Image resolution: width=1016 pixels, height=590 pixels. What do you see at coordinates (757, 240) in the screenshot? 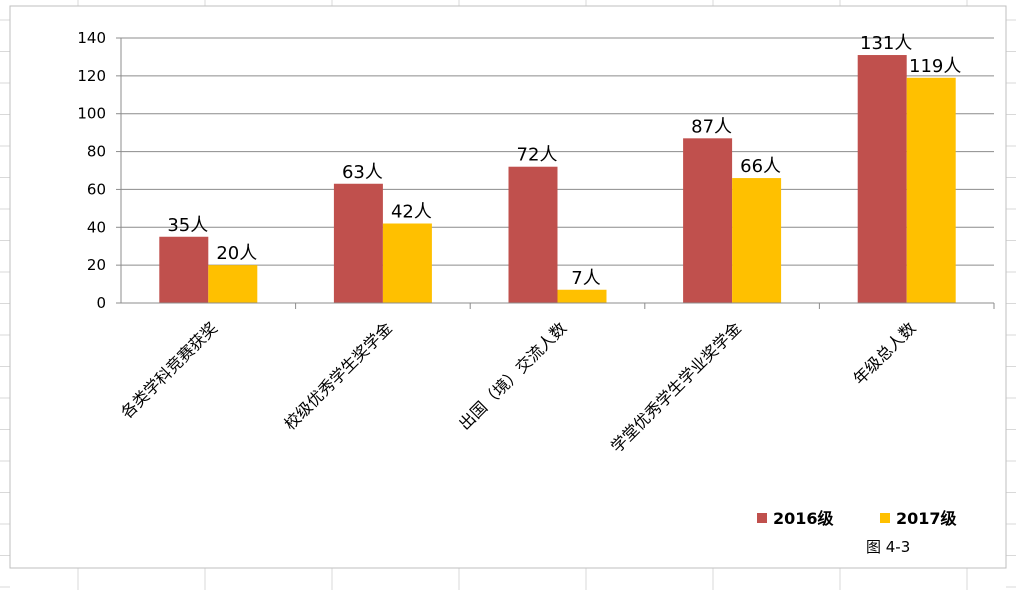
I see `bar-2017级-4` at bounding box center [757, 240].